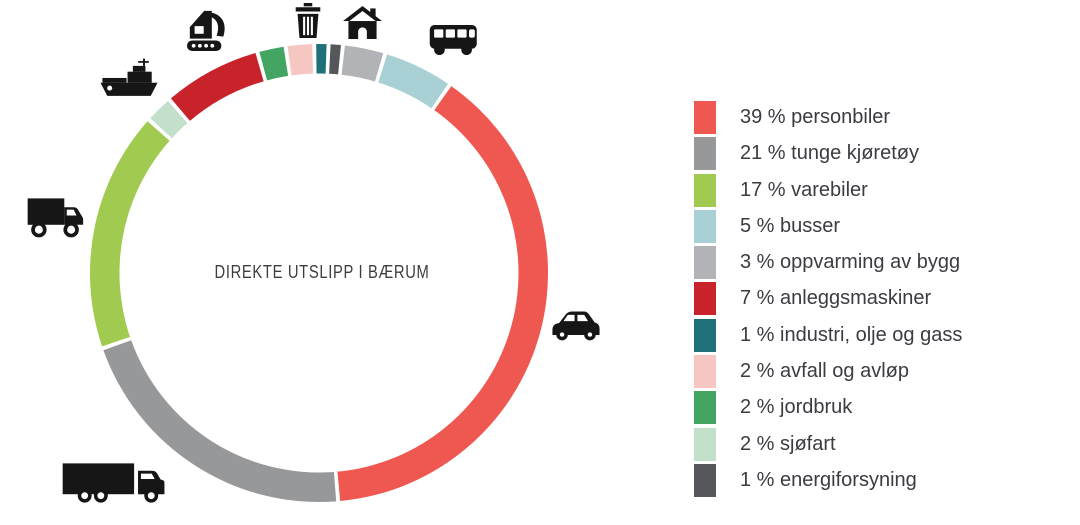 The height and width of the screenshot is (525, 1080). What do you see at coordinates (308, 20) in the screenshot?
I see `trash-icon` at bounding box center [308, 20].